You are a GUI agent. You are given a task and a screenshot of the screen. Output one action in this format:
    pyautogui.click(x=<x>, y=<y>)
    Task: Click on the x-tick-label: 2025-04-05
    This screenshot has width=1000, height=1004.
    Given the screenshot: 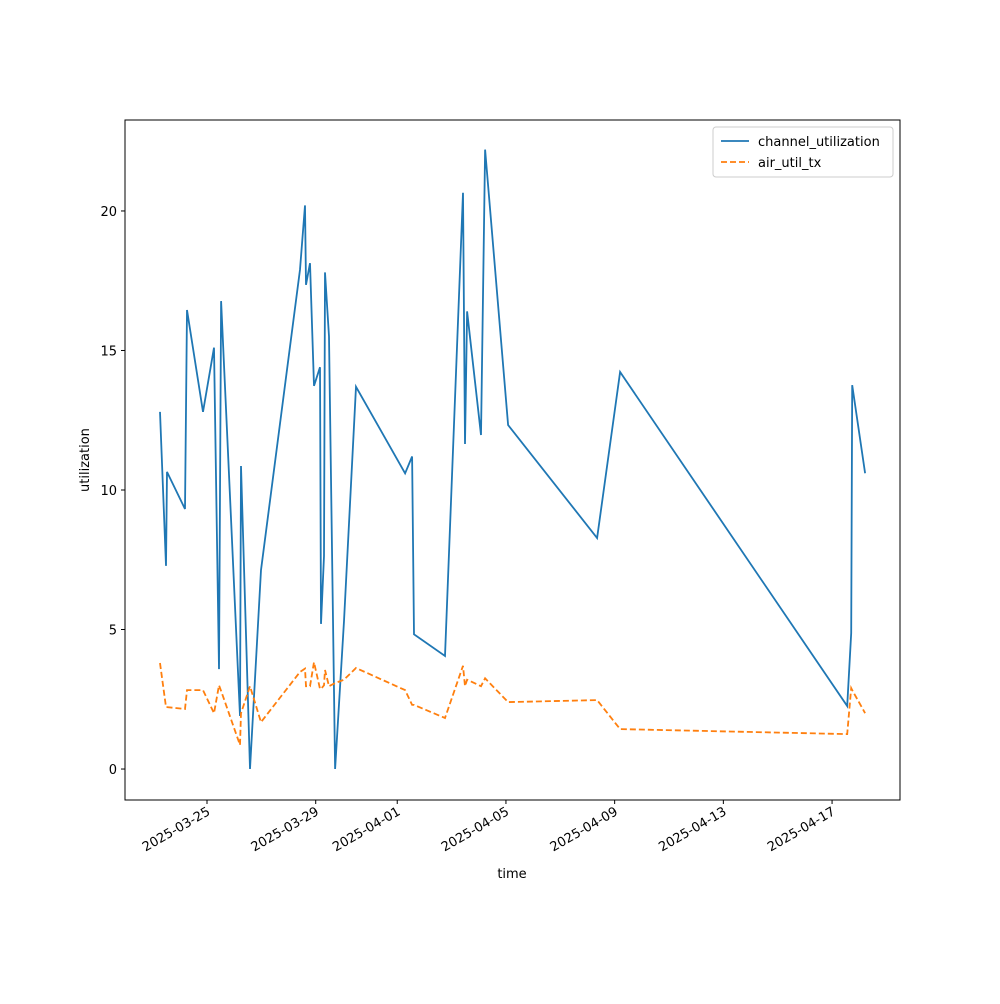 What is the action you would take?
    pyautogui.click(x=475, y=829)
    